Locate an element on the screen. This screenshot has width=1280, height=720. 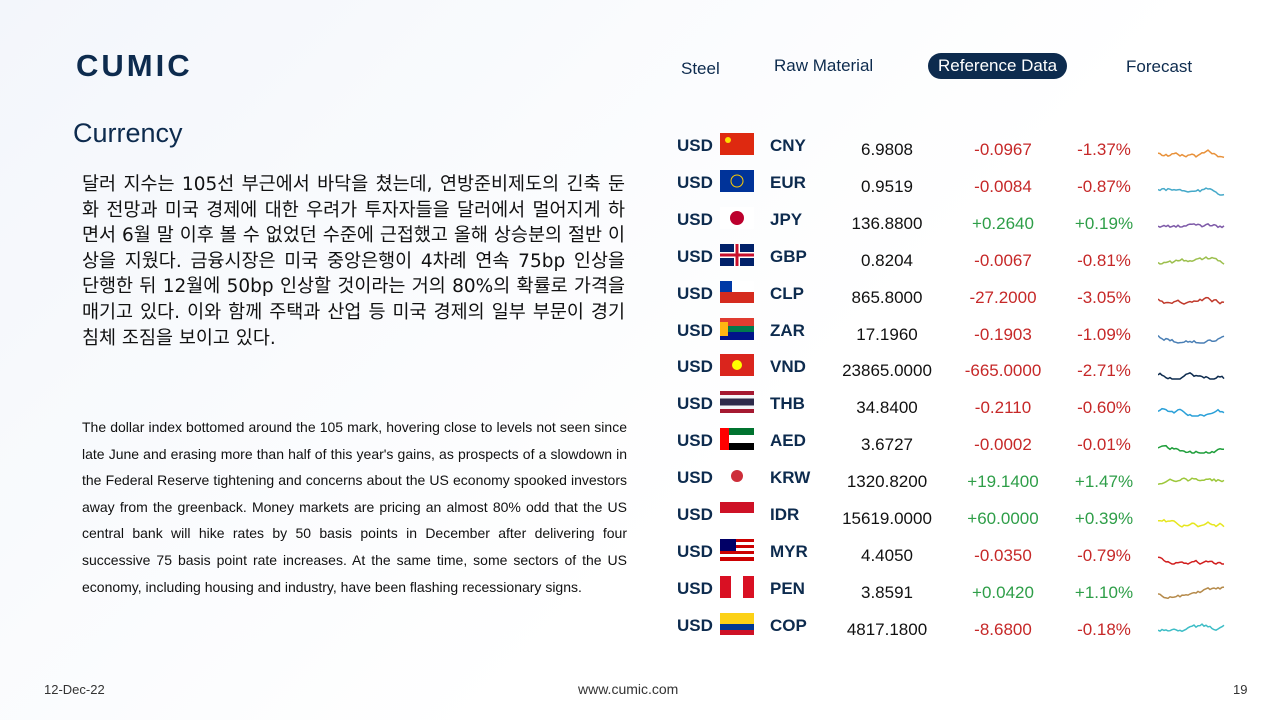
rate: 3.6727 is located at coordinates (887, 445).